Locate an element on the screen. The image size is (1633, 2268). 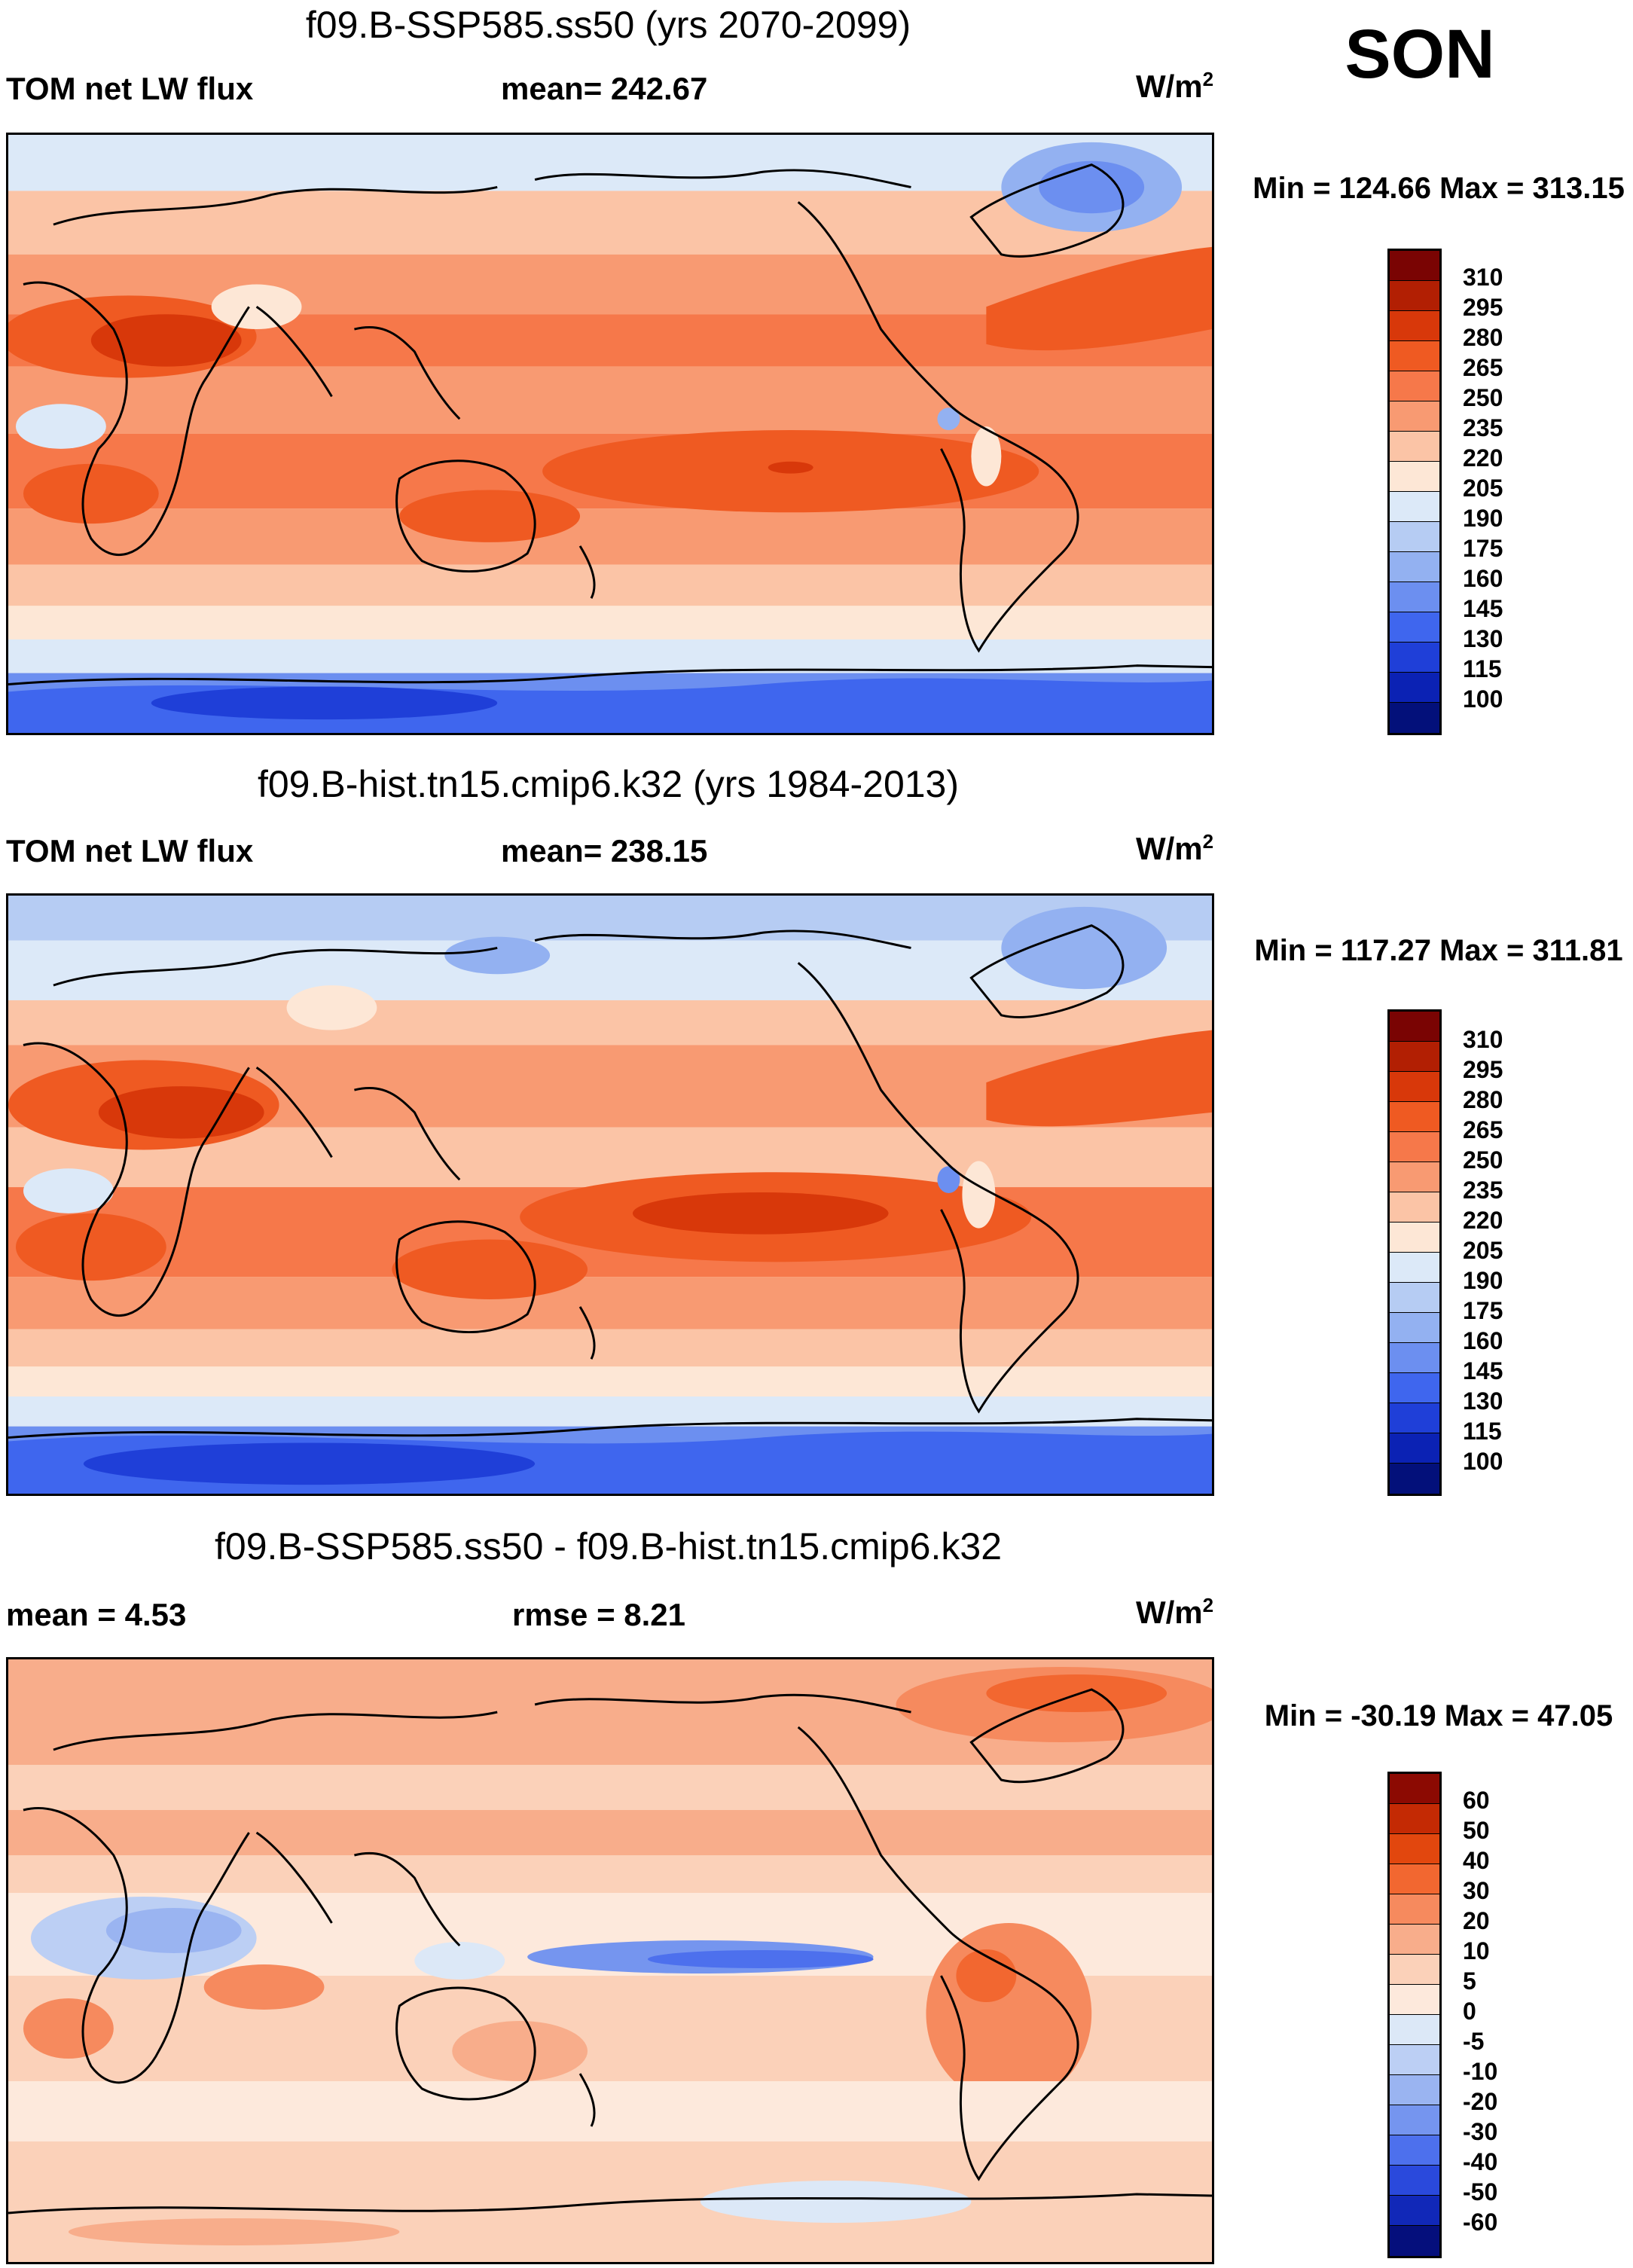
colorbar-tick-label: 5 is located at coordinates (1469, 1981).